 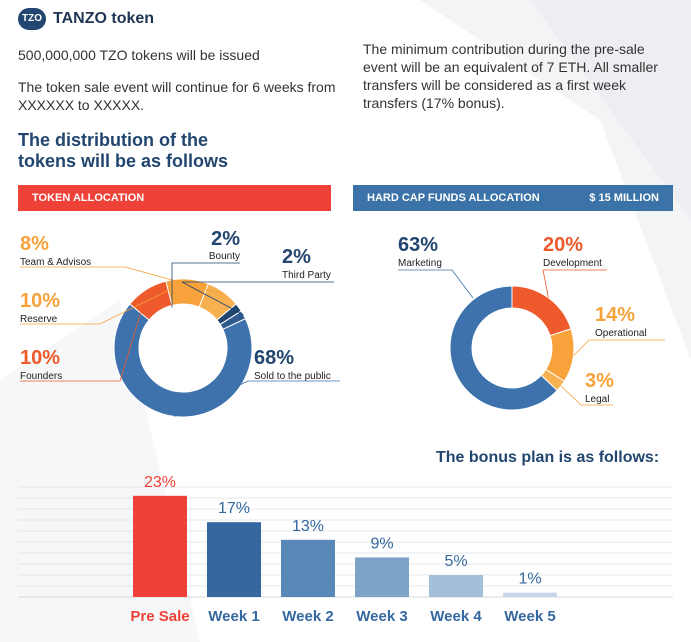 What do you see at coordinates (529, 579) in the screenshot?
I see `value-label-week-5: 1%` at bounding box center [529, 579].